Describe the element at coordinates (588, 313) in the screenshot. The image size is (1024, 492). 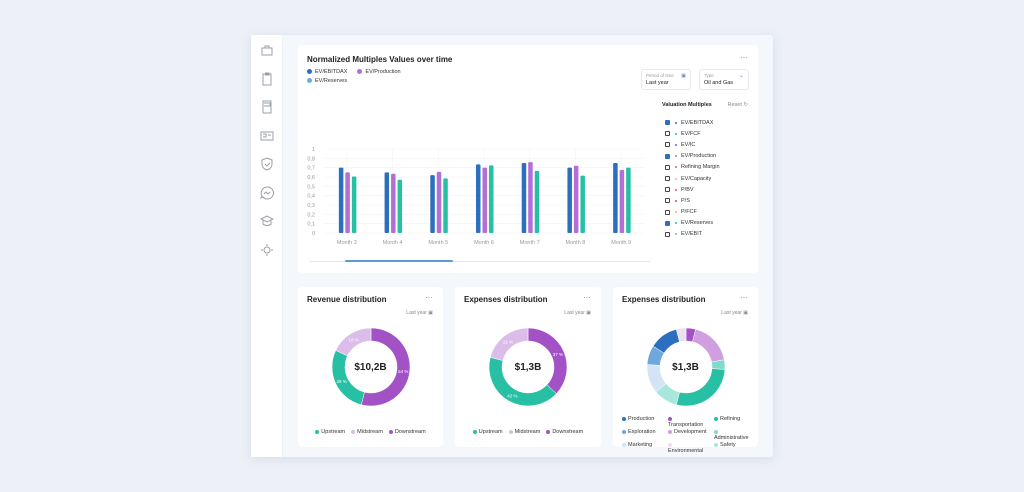
I see `calendar-icon: ▣` at that location.